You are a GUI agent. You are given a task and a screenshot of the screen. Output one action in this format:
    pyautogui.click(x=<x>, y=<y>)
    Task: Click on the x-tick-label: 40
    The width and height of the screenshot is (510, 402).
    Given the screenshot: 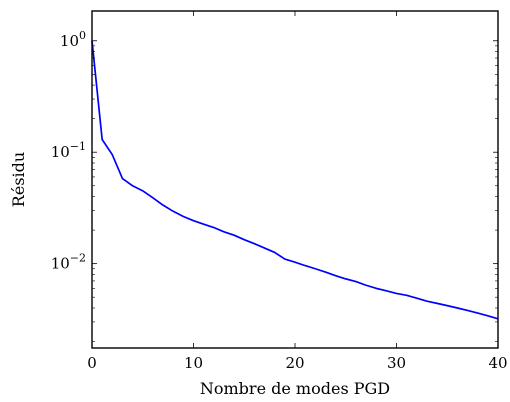 What is the action you would take?
    pyautogui.click(x=497, y=363)
    